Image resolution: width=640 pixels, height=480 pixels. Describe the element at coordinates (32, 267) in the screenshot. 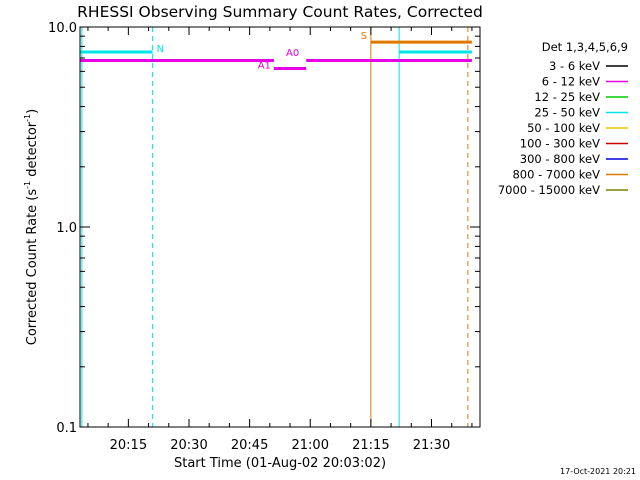

I see `y-axis-label-main: Corrected Count Rate (s` at that location.